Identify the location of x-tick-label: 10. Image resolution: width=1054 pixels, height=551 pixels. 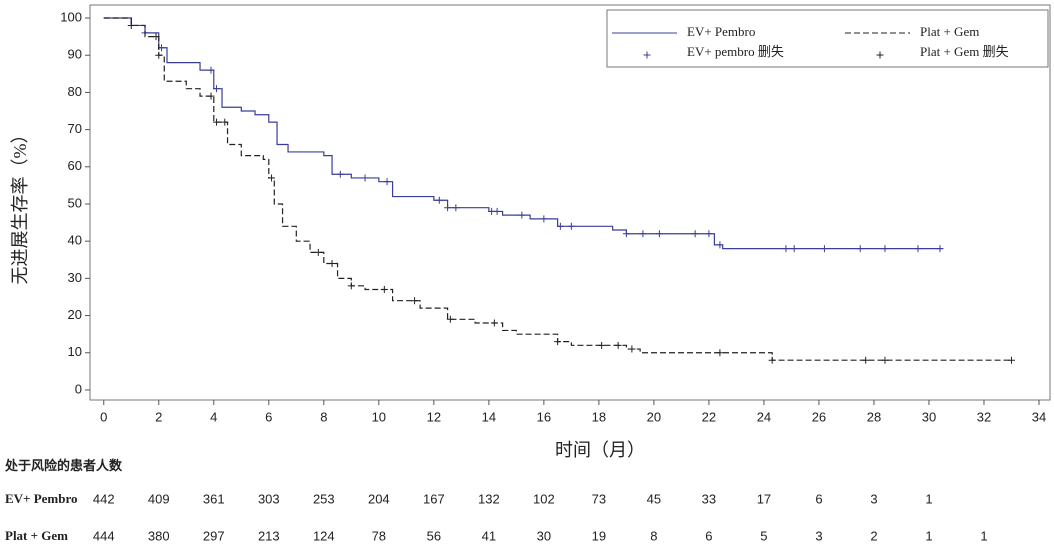
(379, 416).